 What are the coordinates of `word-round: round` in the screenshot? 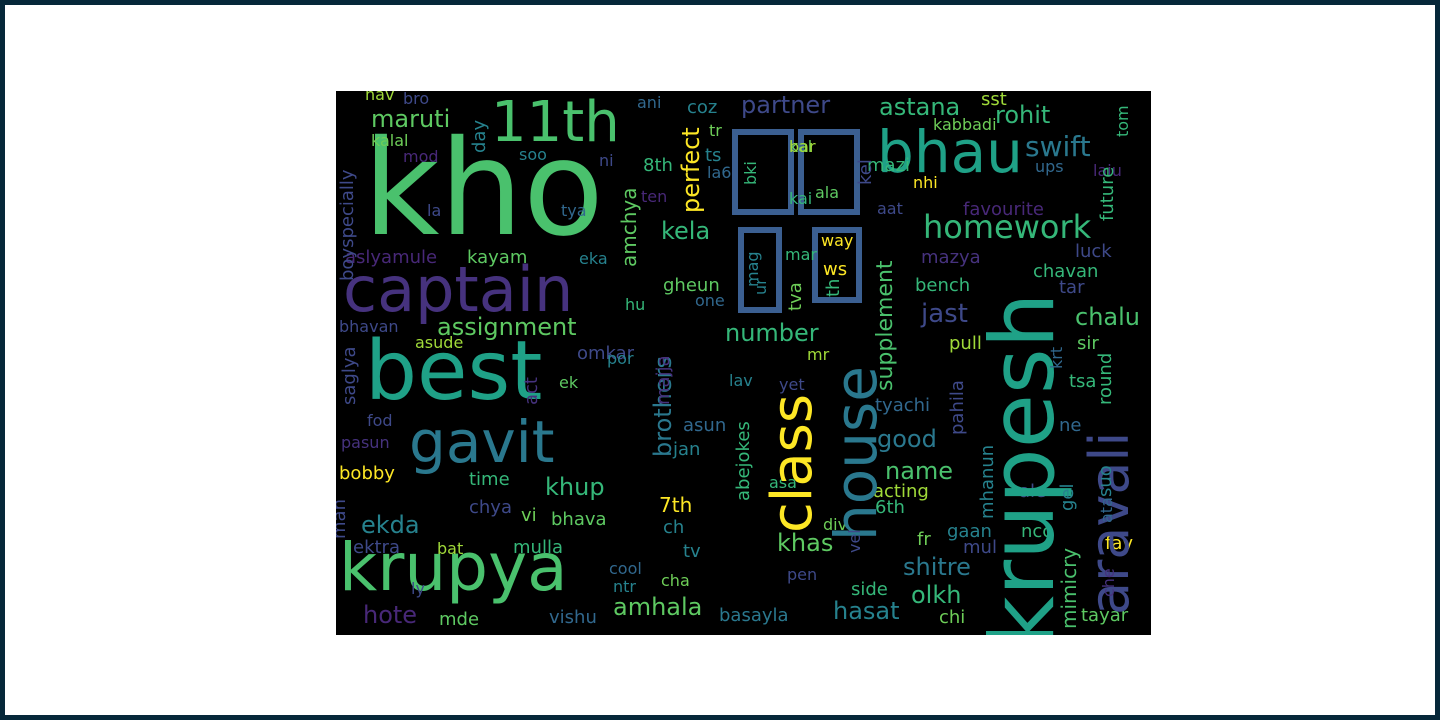 It's located at (1105, 378).